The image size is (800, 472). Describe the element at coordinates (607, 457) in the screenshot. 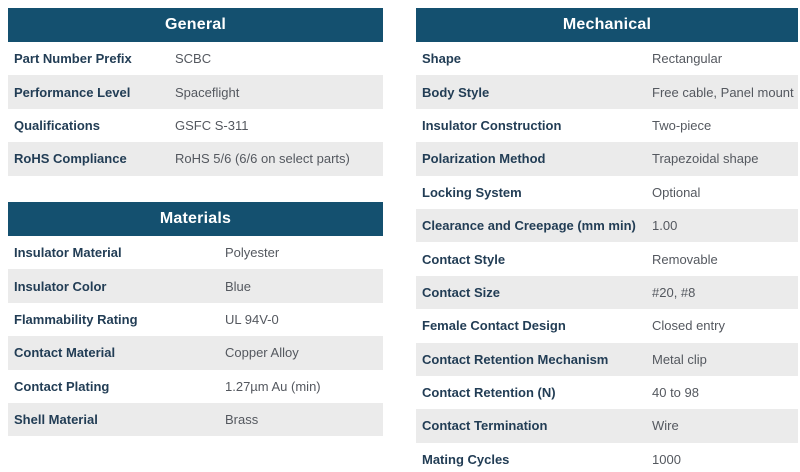

I see `table-row: Mating Cycles 1000` at that location.